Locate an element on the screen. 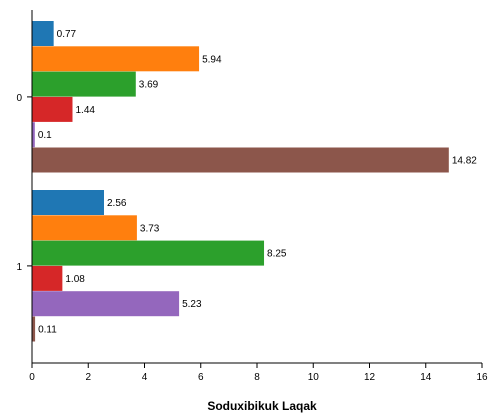 This screenshot has height=420, width=493. x-tick-label-4: 4 is located at coordinates (145, 377).